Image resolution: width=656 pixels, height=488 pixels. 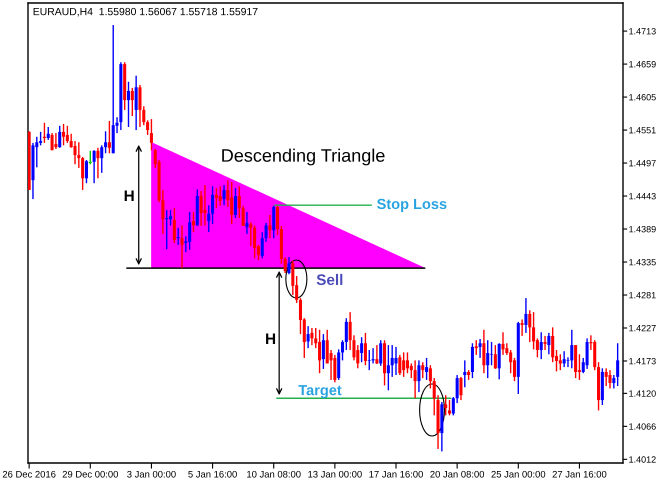 I want to click on x-tick-label: 20 Jan 08:00, so click(x=457, y=474).